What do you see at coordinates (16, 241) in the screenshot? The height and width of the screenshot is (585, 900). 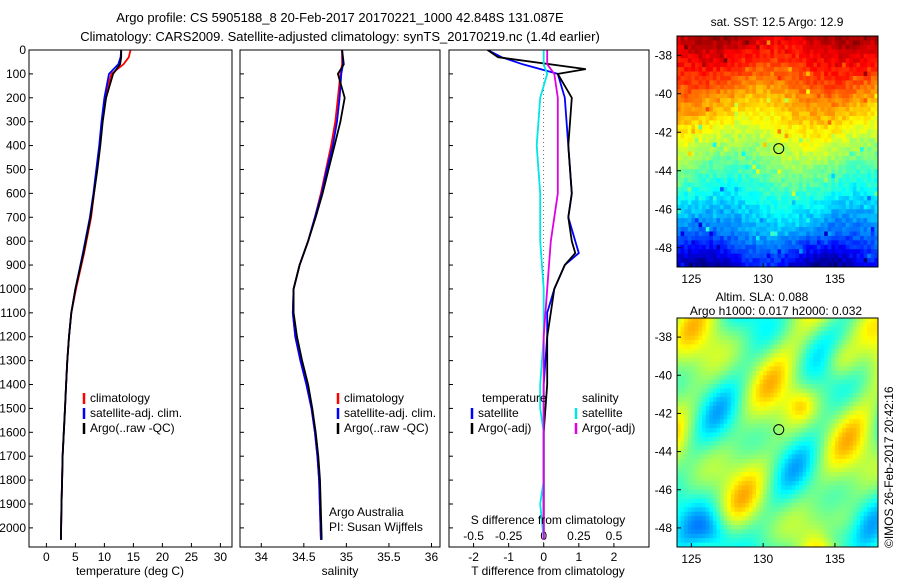 I see `depth-tick-label: 800` at bounding box center [16, 241].